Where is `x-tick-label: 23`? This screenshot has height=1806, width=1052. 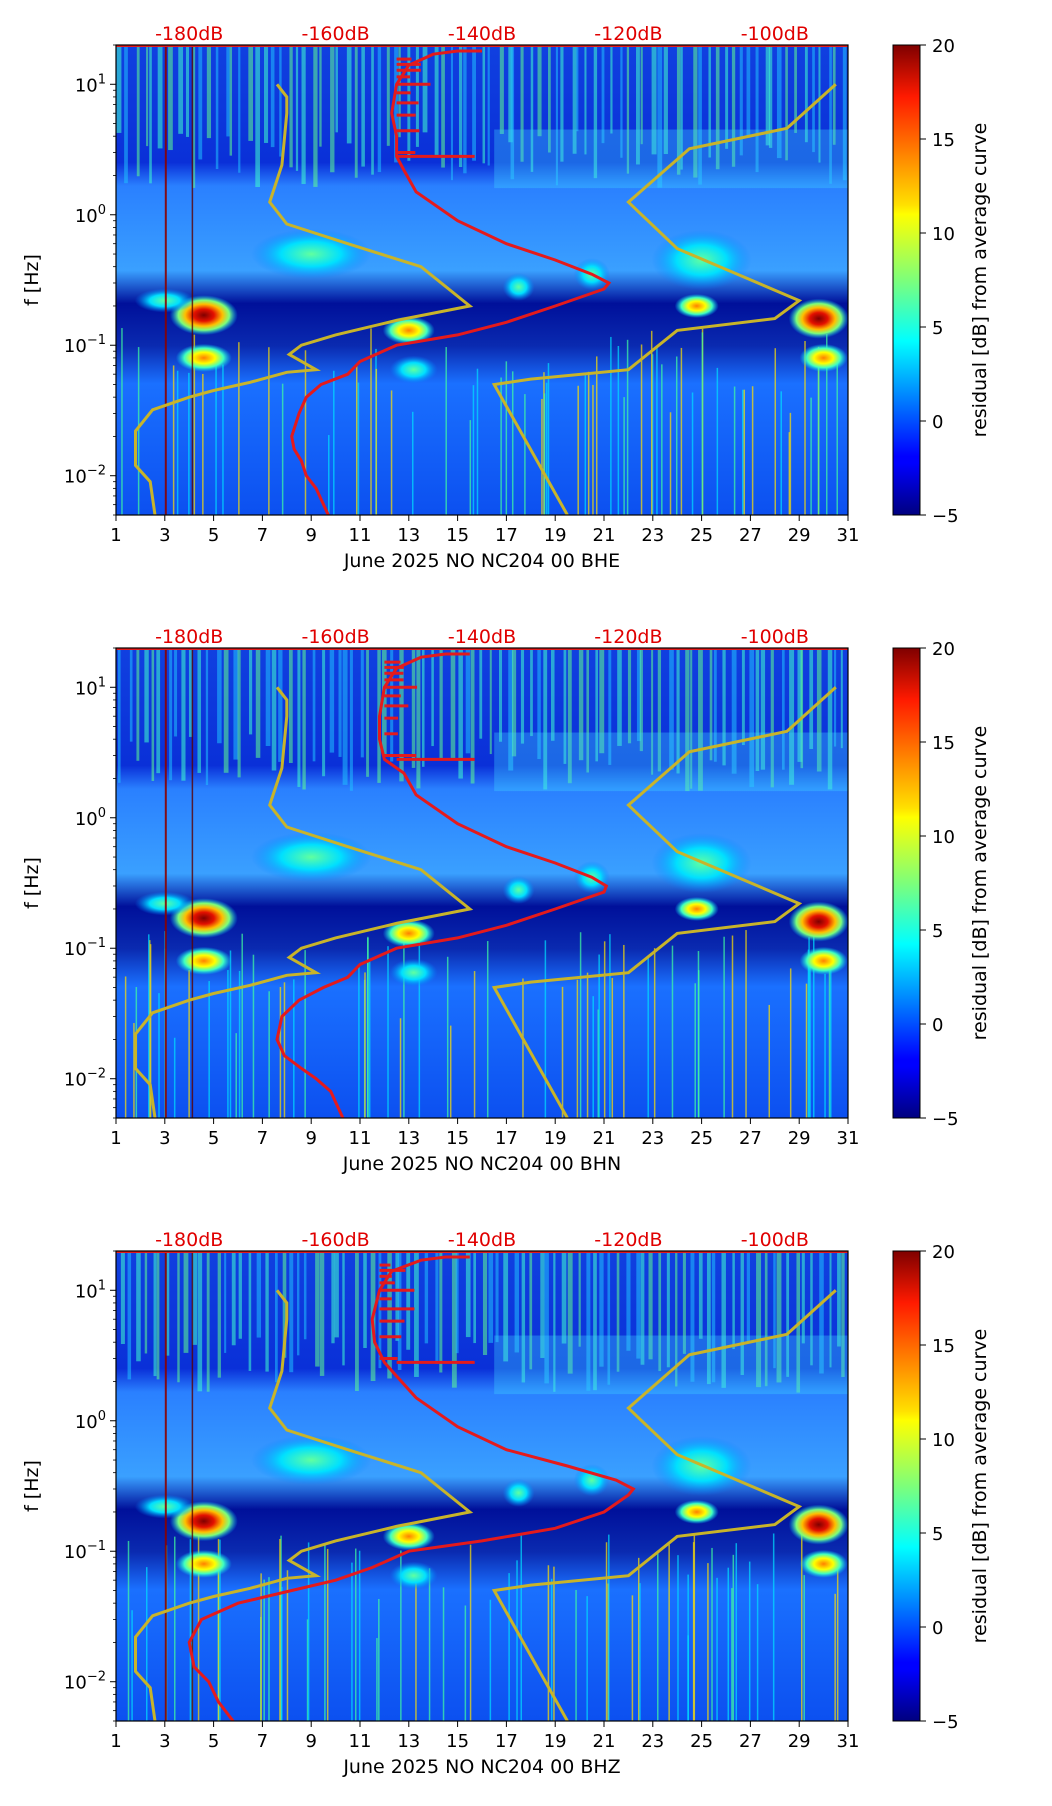 x-tick-label: 23 is located at coordinates (652, 1138).